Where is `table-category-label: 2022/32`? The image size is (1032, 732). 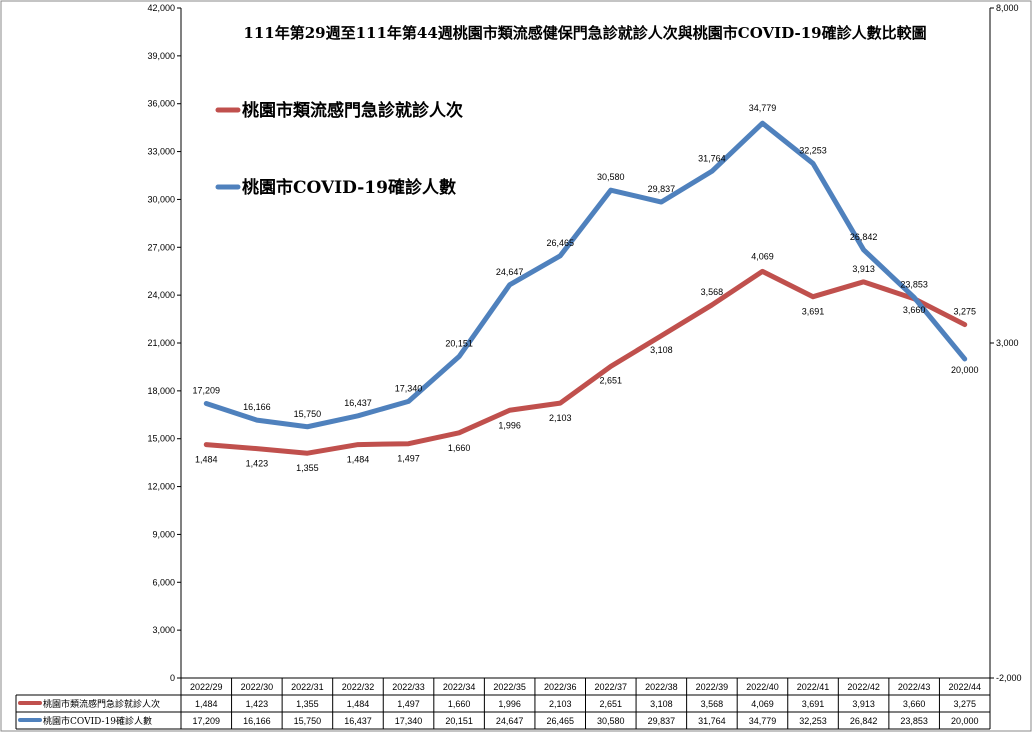
table-category-label: 2022/32 is located at coordinates (358, 687).